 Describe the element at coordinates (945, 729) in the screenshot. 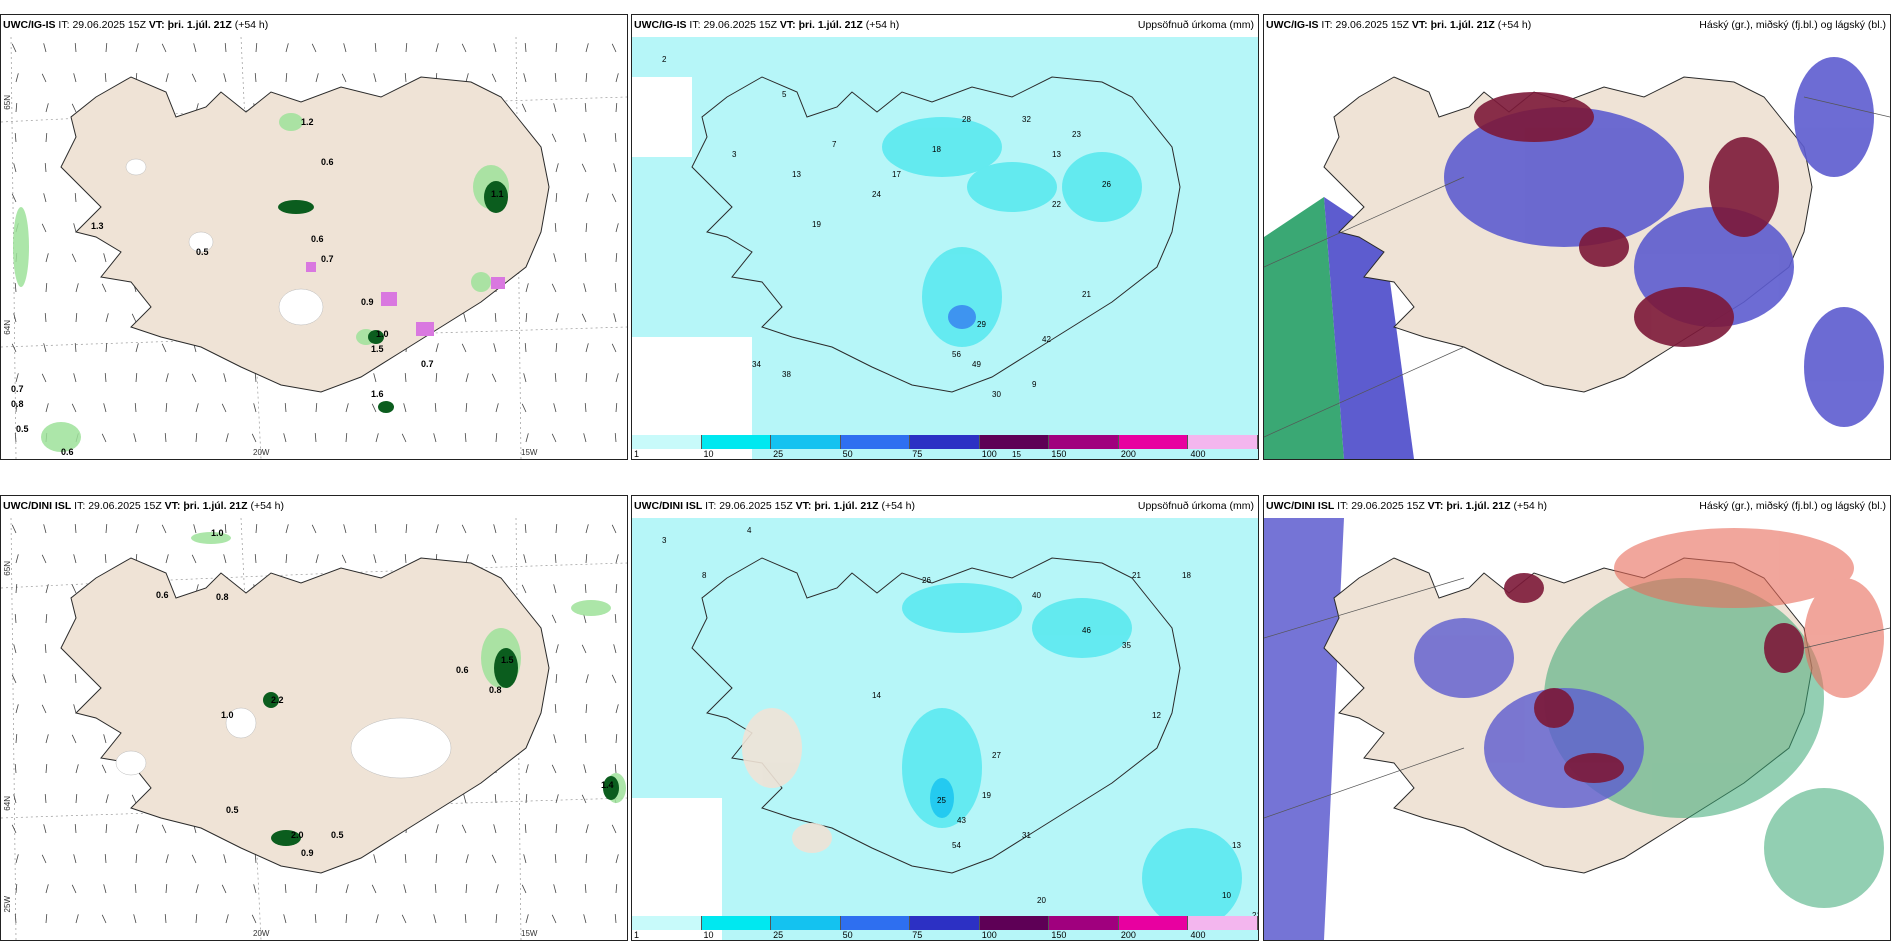

I see `map-canvas: 3 4 8 21 26 40 46 18 35 14 54 43 25 31 27 19 13 12 10 20 21` at that location.